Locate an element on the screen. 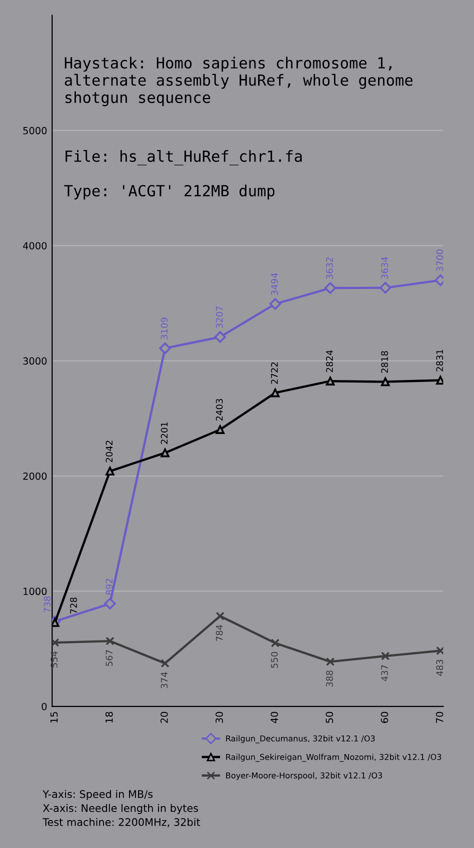 This screenshot has width=474, height=848. data-label: 2042 is located at coordinates (109, 451).